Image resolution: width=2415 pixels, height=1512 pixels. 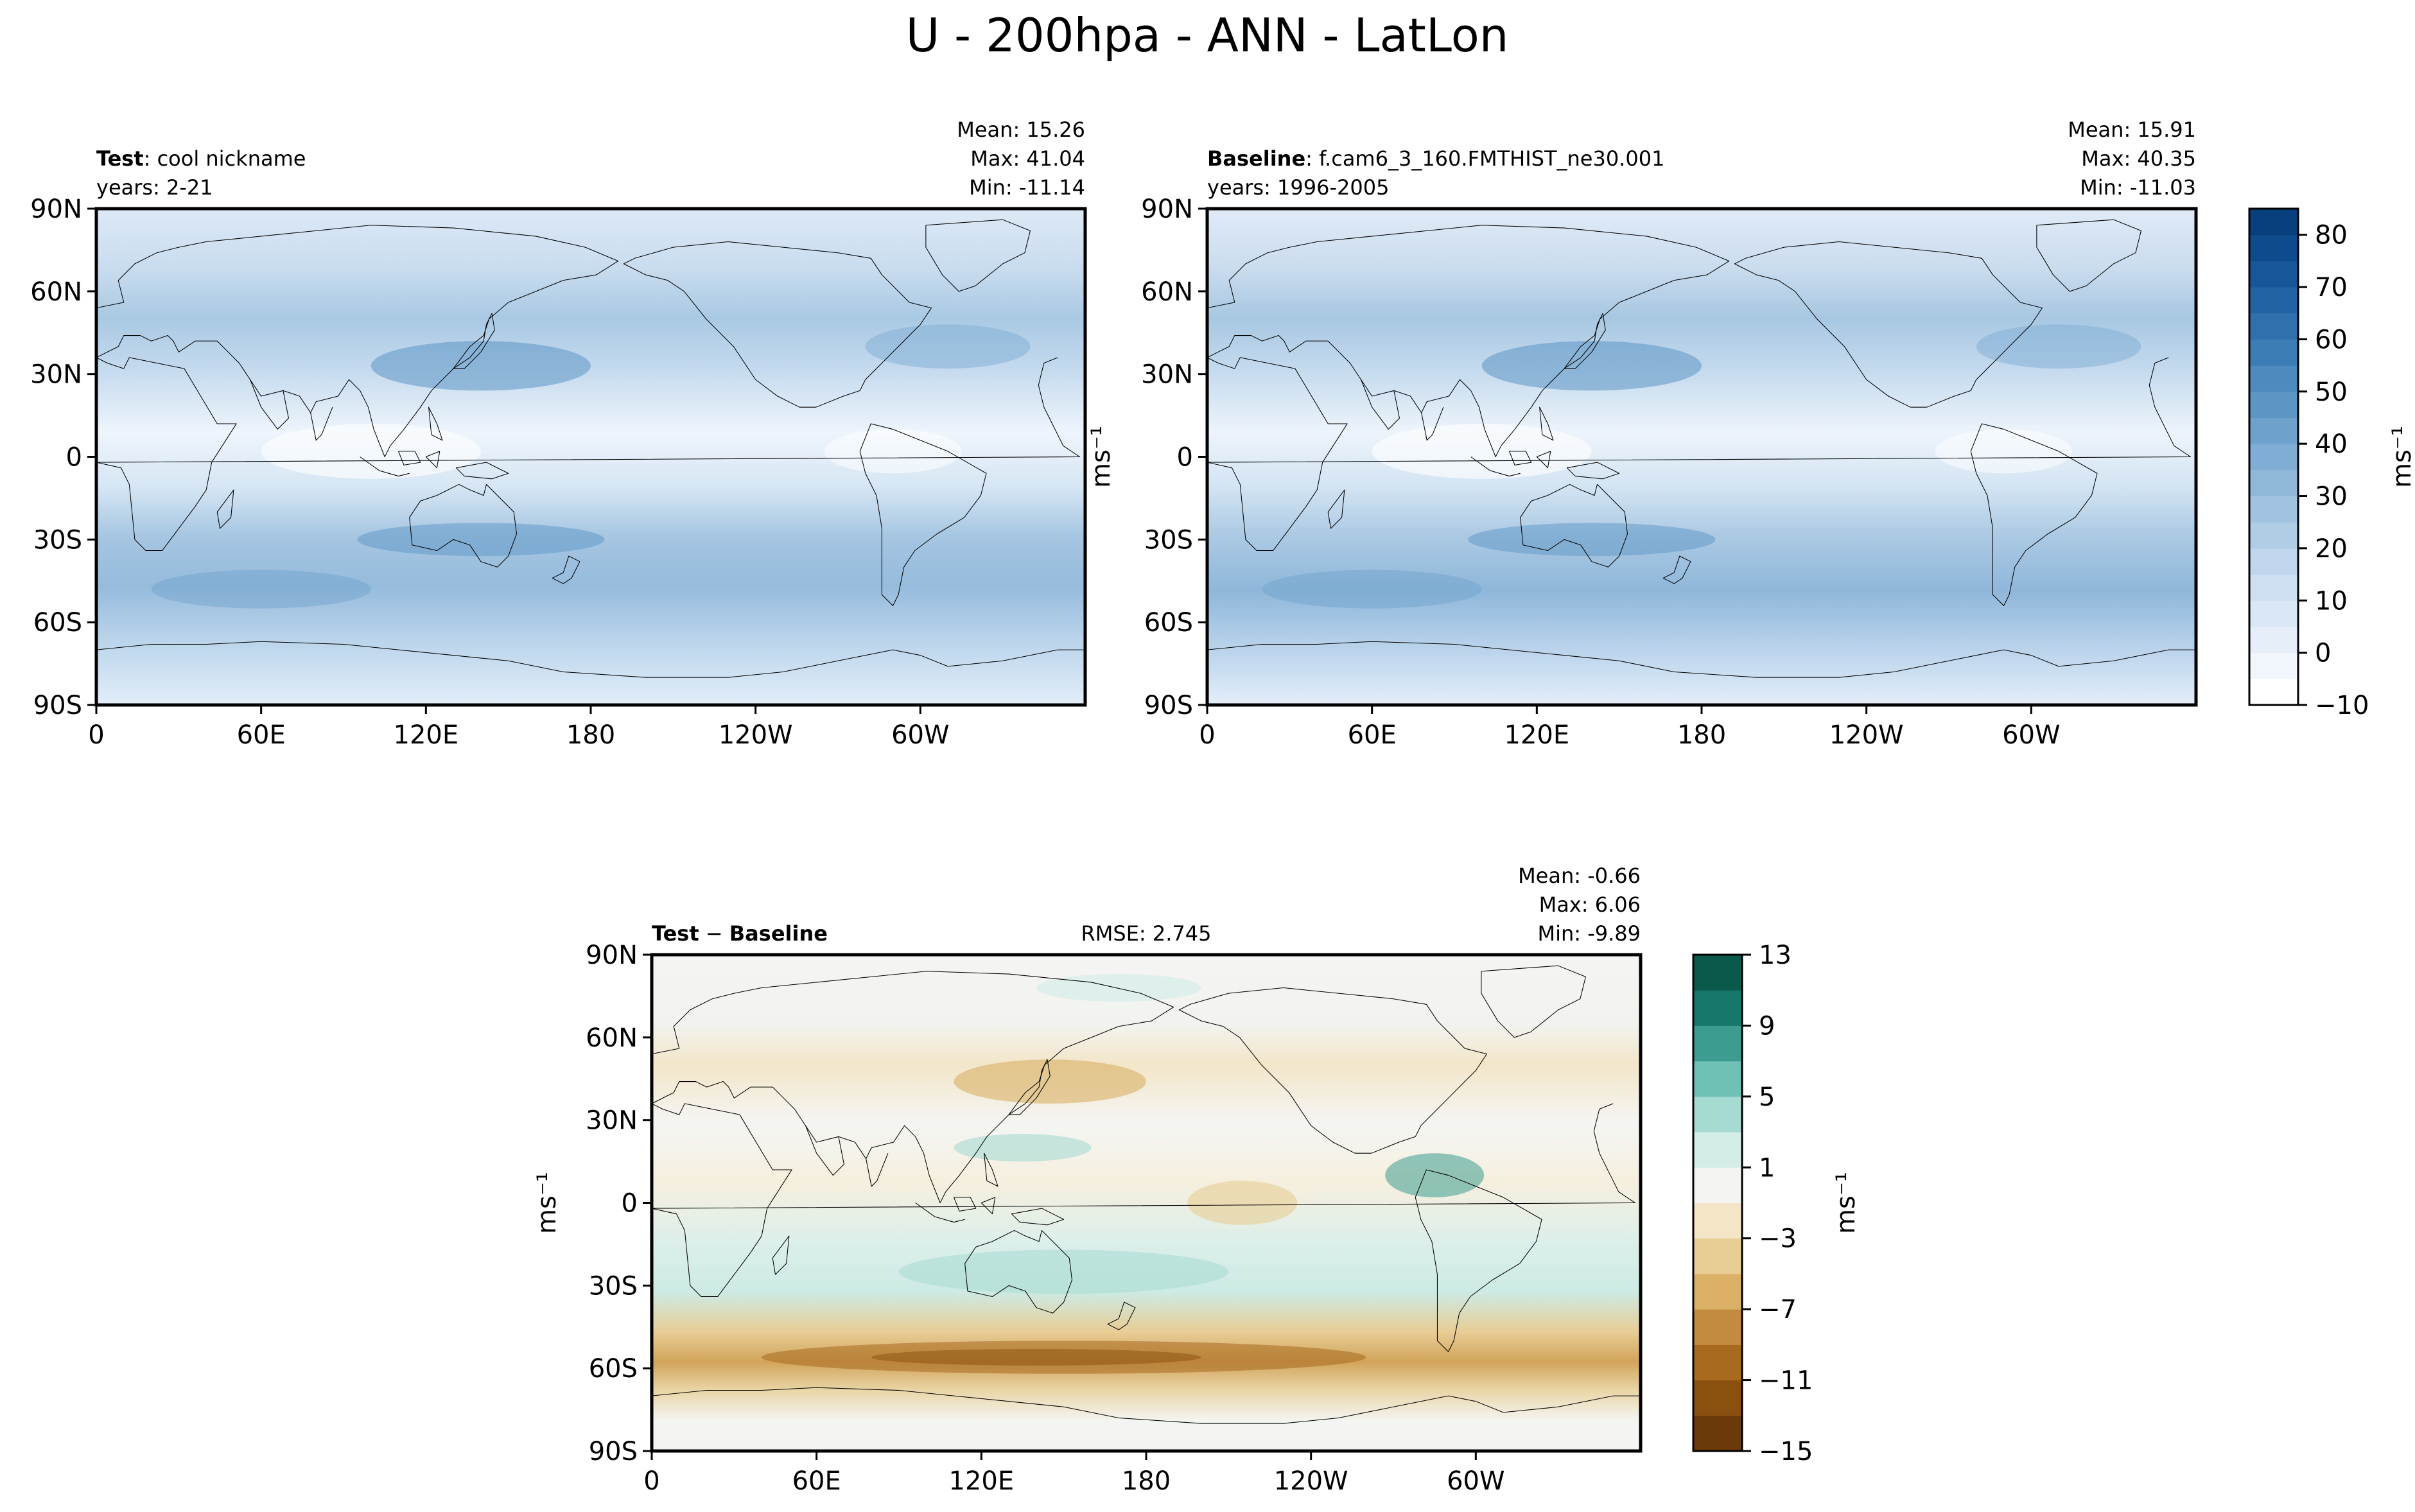 I want to click on panel-label: Baseline: f.cam6_3_160.FMTHIST_ne30.001, so click(x=1435, y=158).